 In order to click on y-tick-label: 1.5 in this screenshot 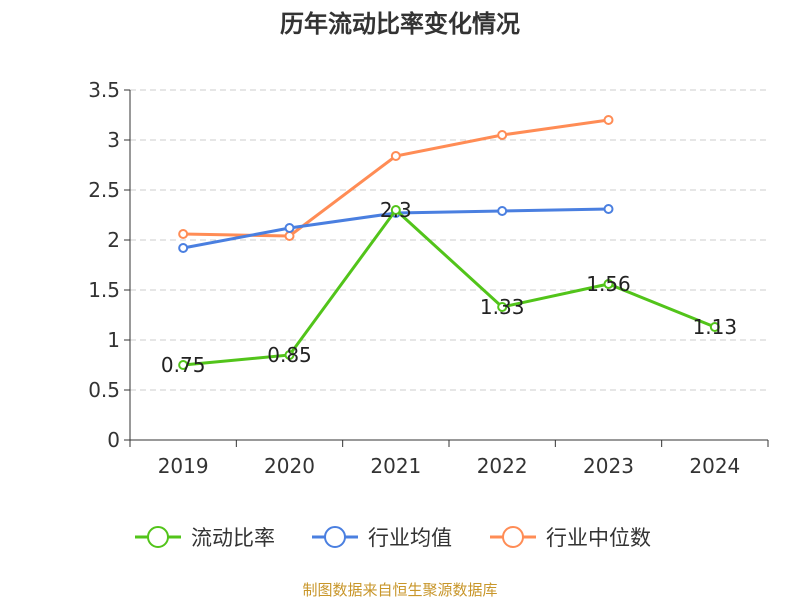, I will do `click(104, 290)`.